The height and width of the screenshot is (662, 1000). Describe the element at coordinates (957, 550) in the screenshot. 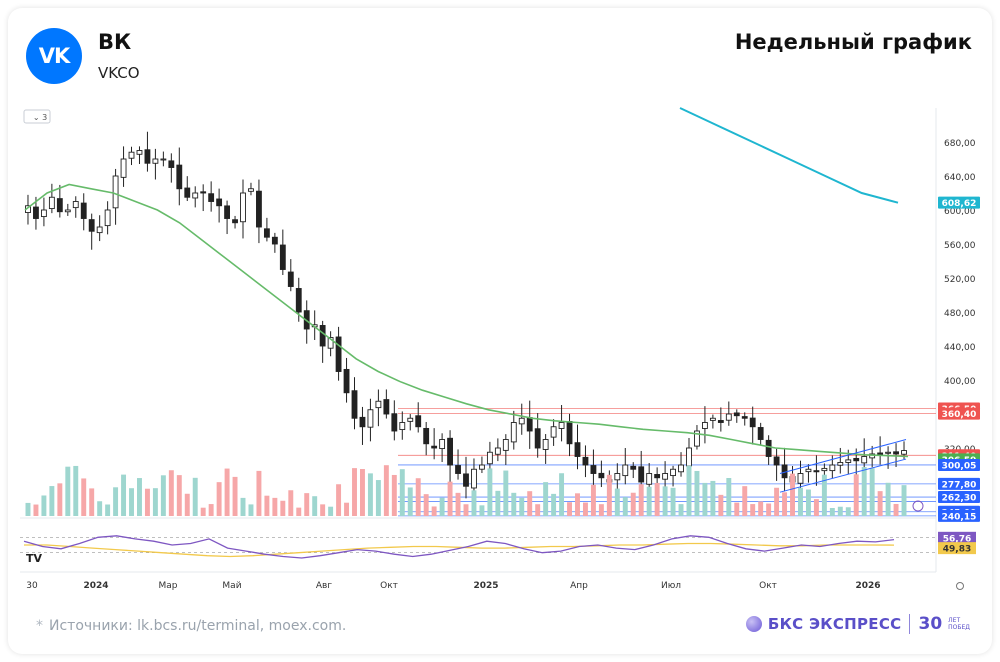

I see `rsi-label-text: 49,83` at that location.